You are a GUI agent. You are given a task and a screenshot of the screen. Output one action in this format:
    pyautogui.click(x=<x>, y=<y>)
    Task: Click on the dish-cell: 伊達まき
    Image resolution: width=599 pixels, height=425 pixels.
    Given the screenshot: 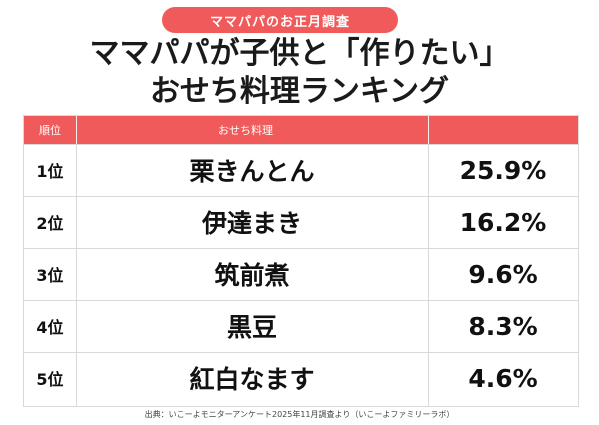 What is the action you would take?
    pyautogui.click(x=251, y=223)
    